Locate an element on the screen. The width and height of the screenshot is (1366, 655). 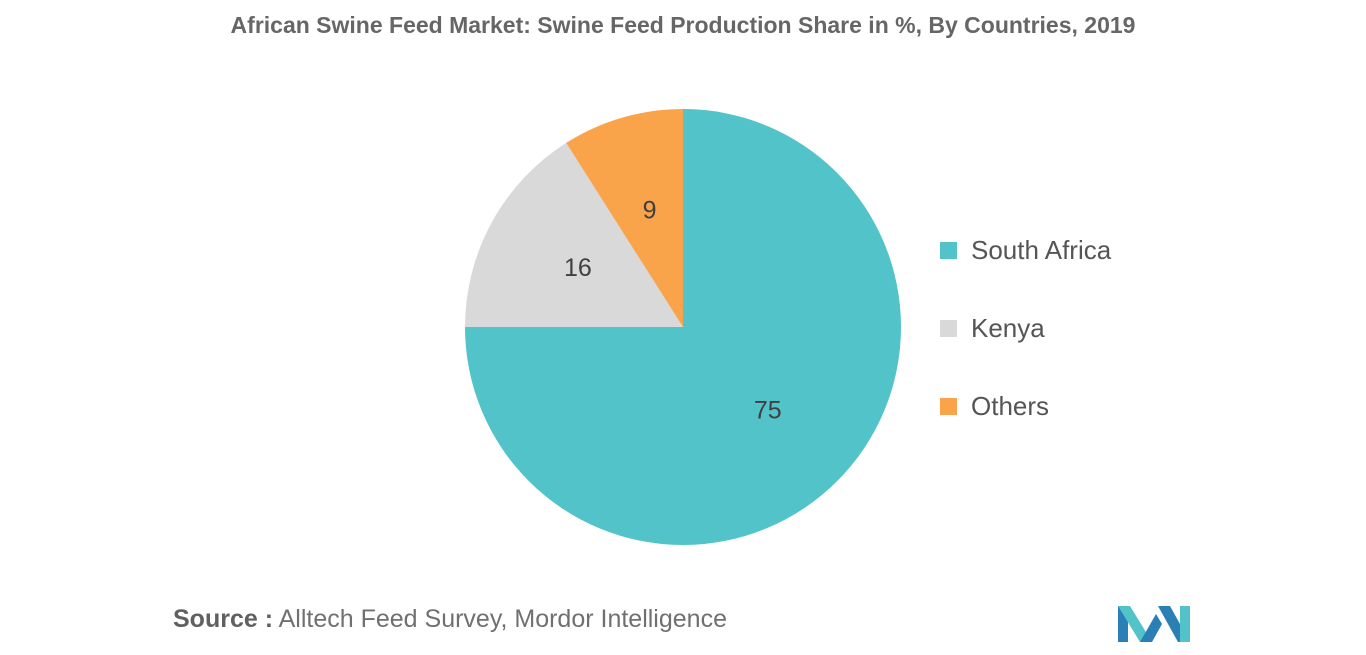
legend-label: Kenya is located at coordinates (1008, 328).